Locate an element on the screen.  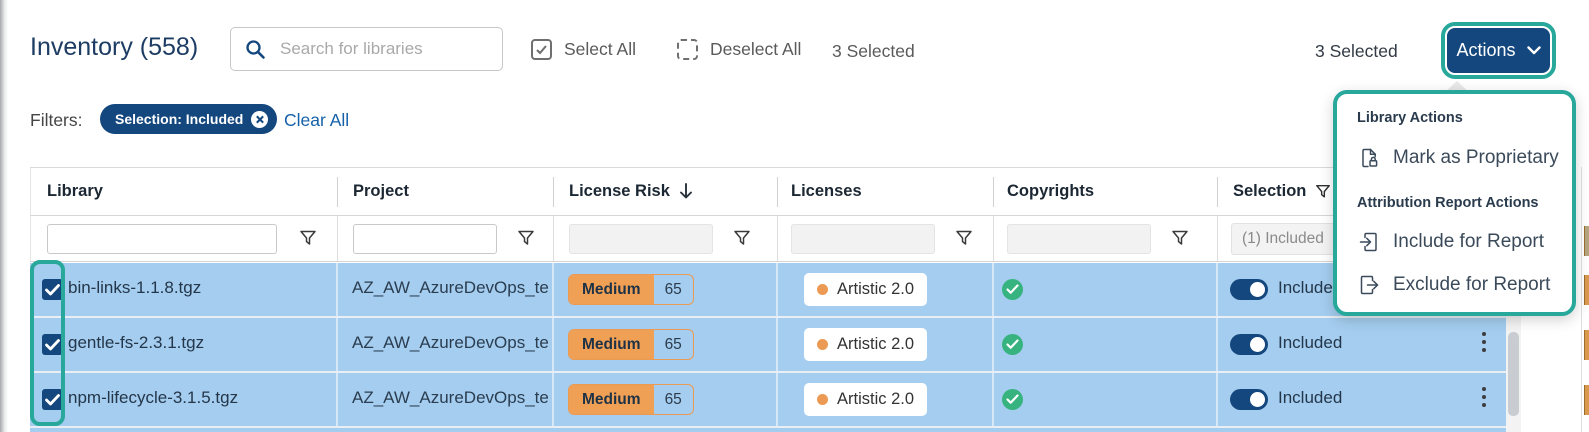
selected-count: 3 Selected is located at coordinates (873, 51).